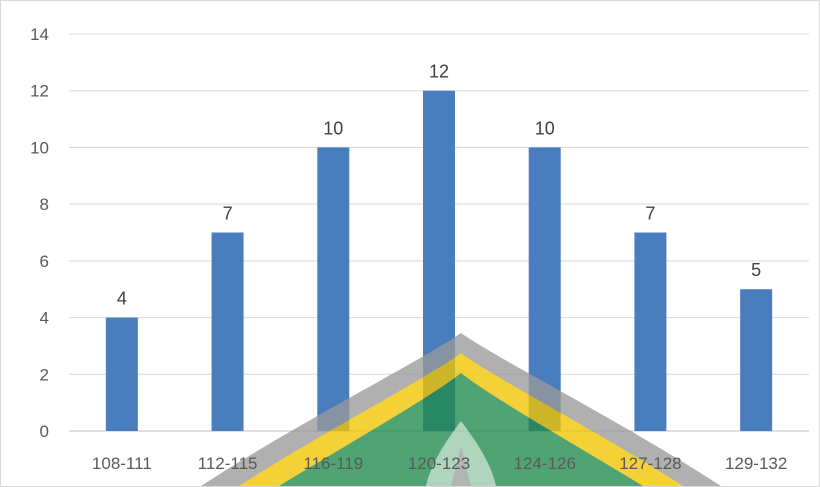  What do you see at coordinates (39, 147) in the screenshot?
I see `y-tick-label: 10` at bounding box center [39, 147].